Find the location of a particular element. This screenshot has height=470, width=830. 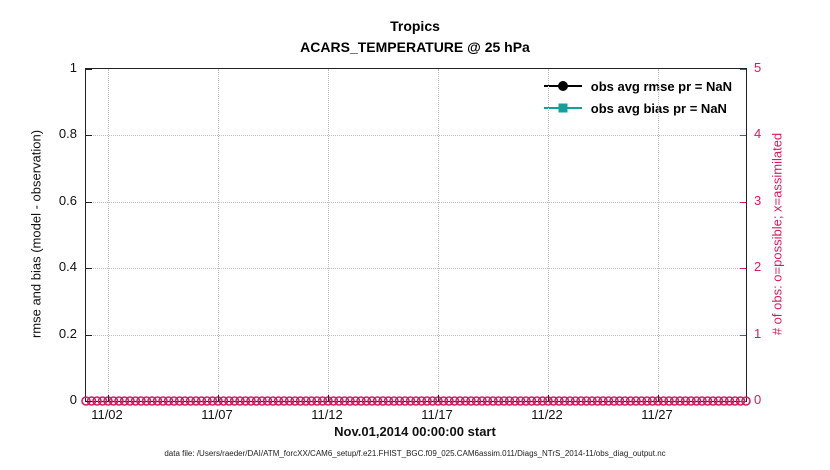

obs-count-marker-band is located at coordinates (416, 401).